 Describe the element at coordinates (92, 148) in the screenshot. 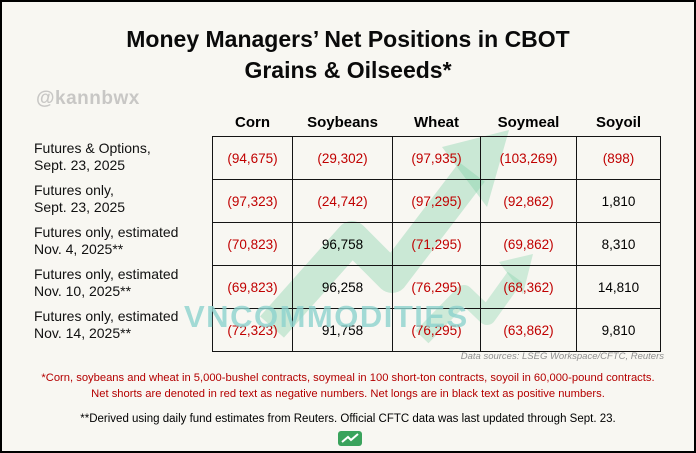

I see `row-label-line: Futures & Options,` at that location.